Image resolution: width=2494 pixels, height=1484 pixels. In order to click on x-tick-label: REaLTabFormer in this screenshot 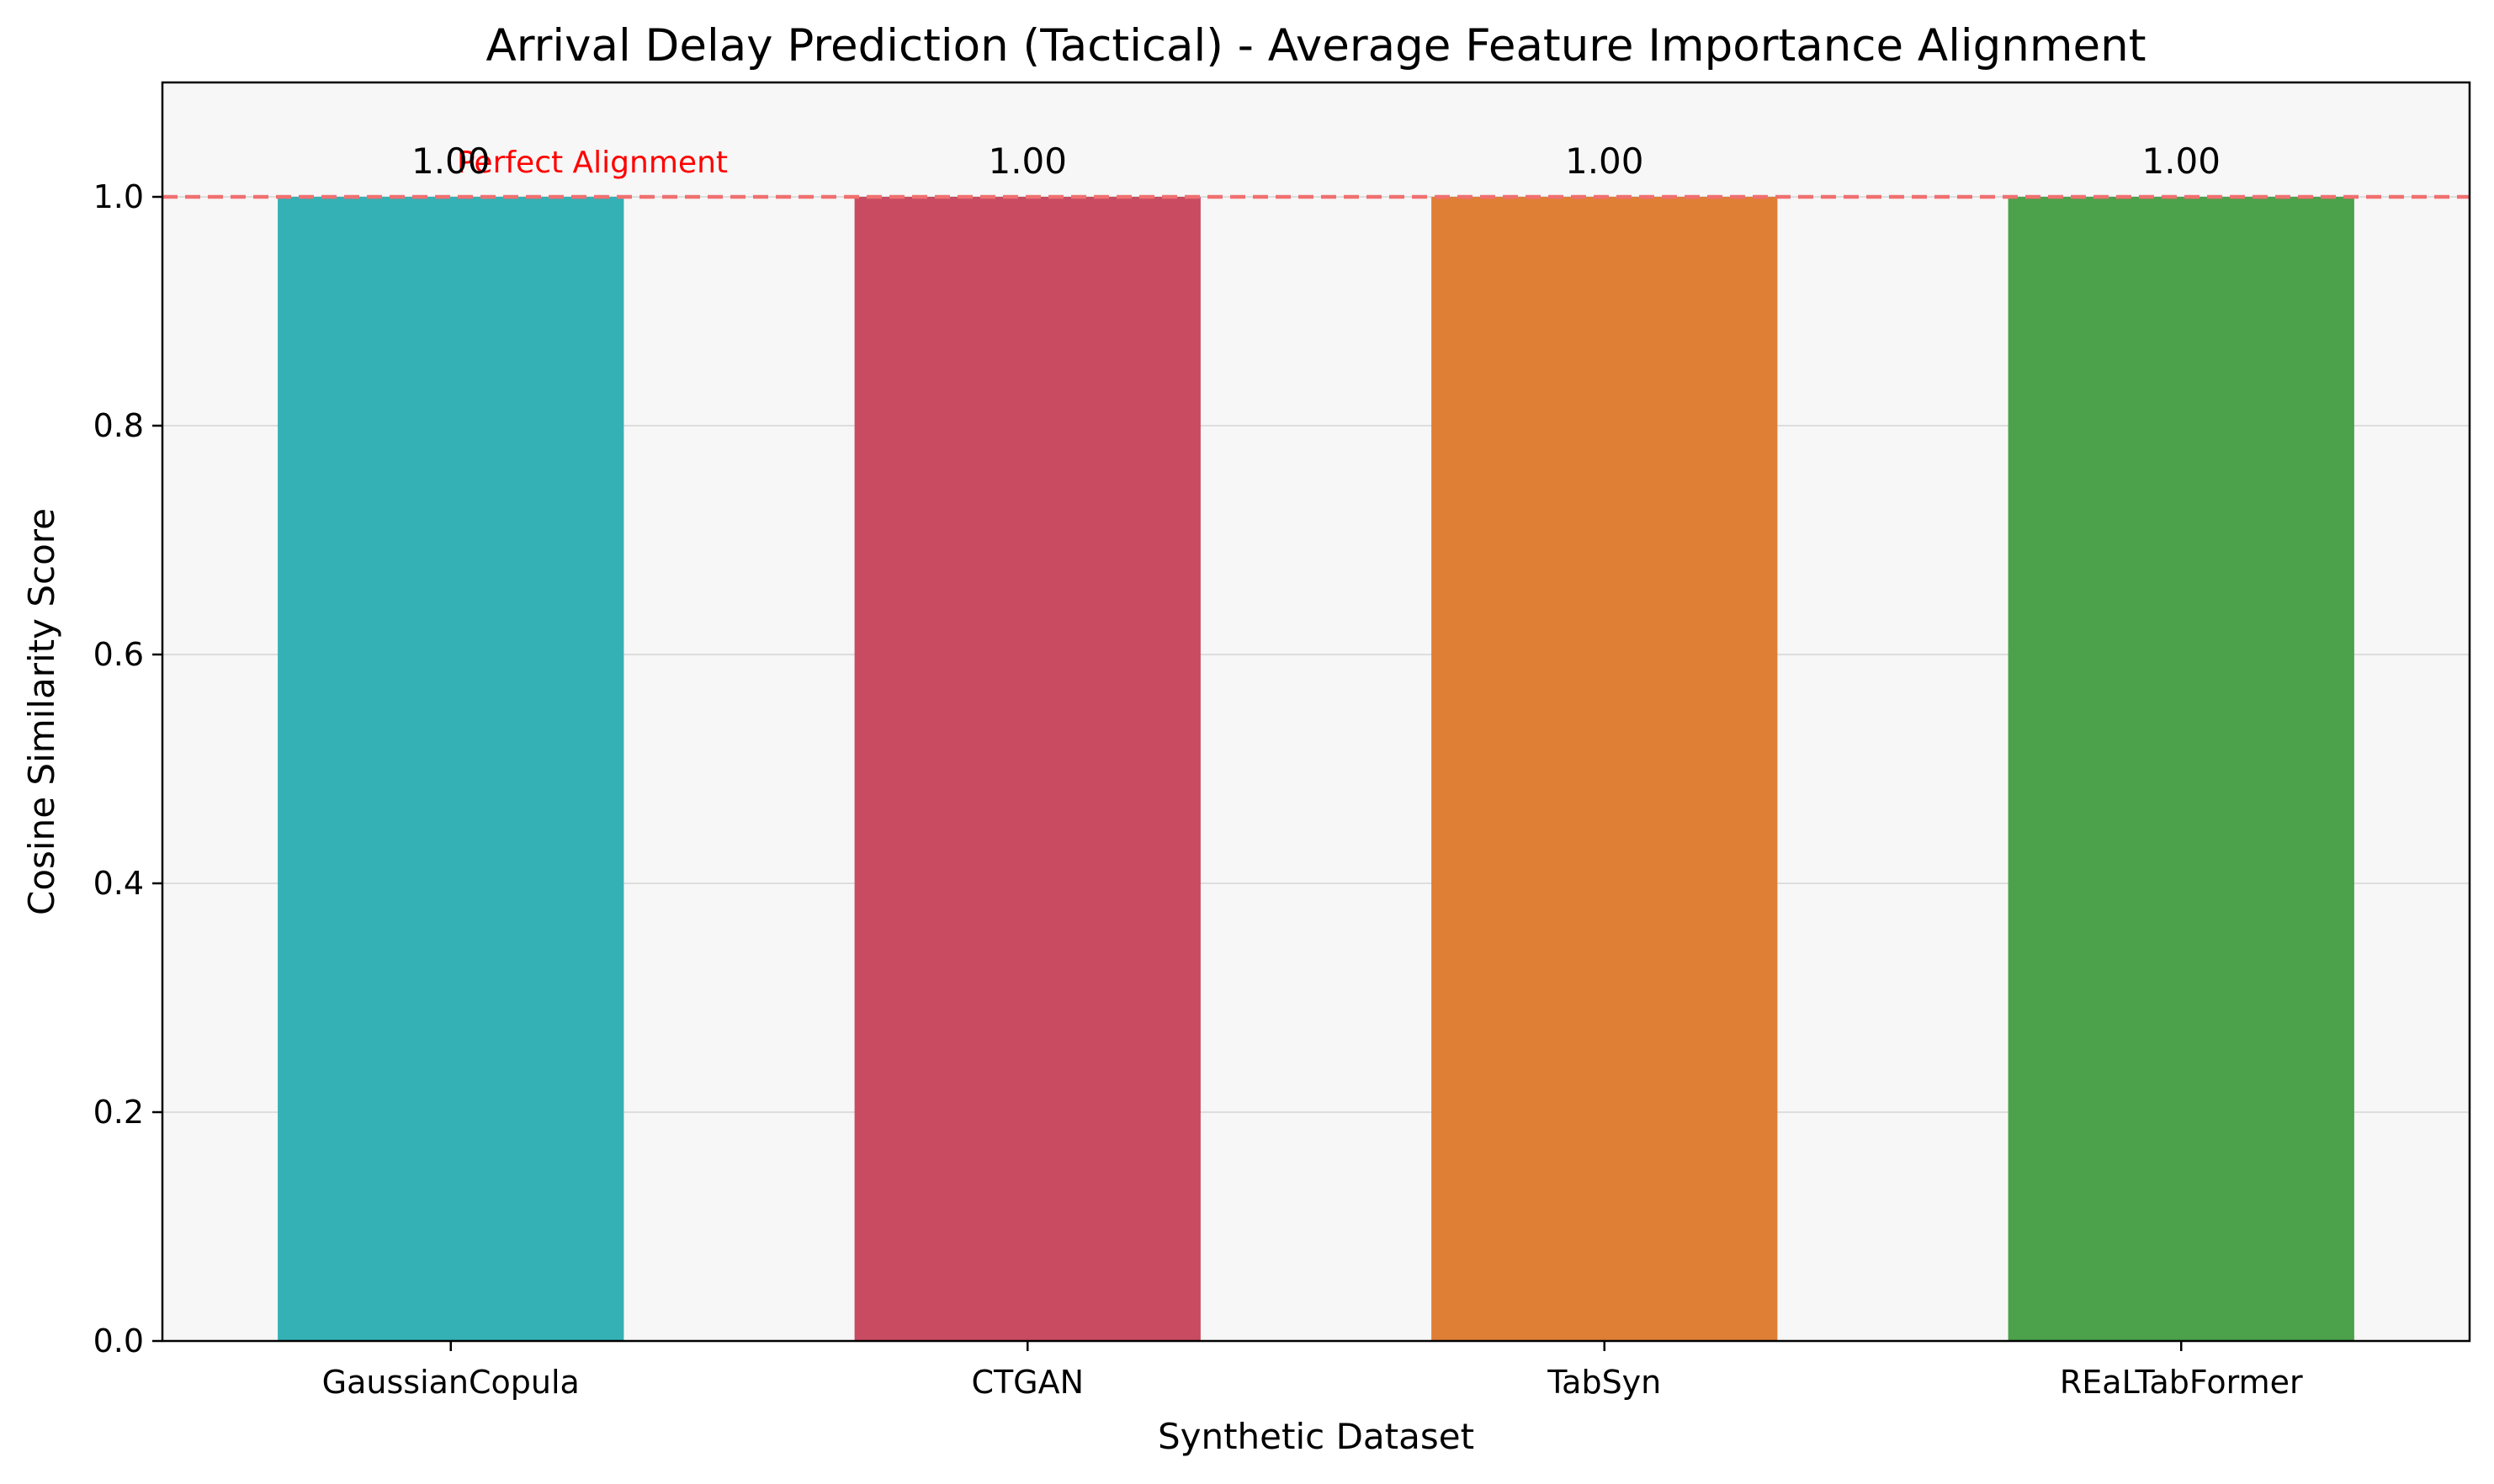, I will do `click(2181, 1382)`.